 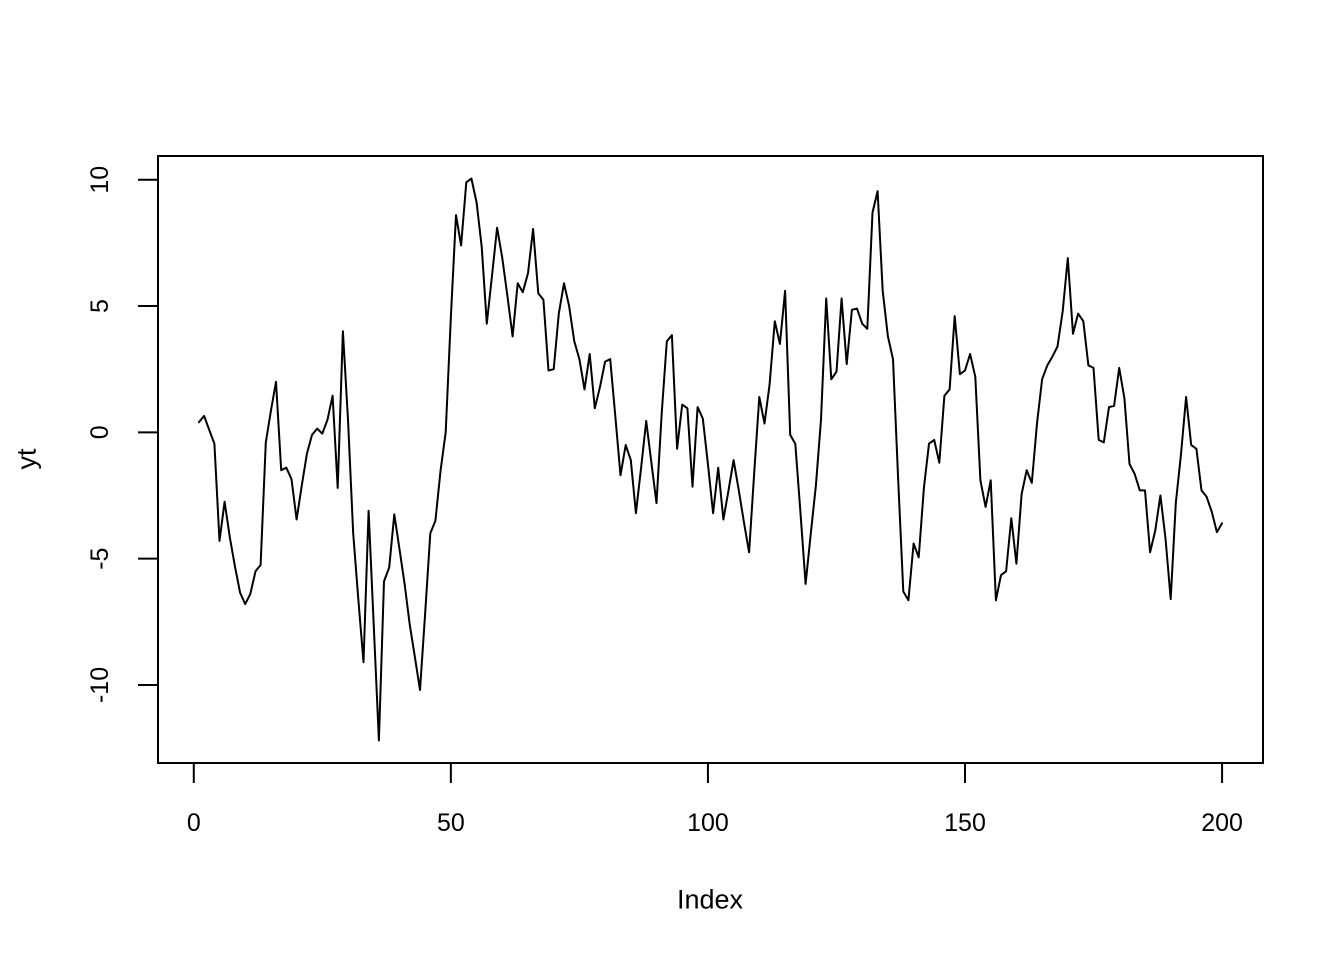 What do you see at coordinates (708, 823) in the screenshot?
I see `x-tick-label: 100` at bounding box center [708, 823].